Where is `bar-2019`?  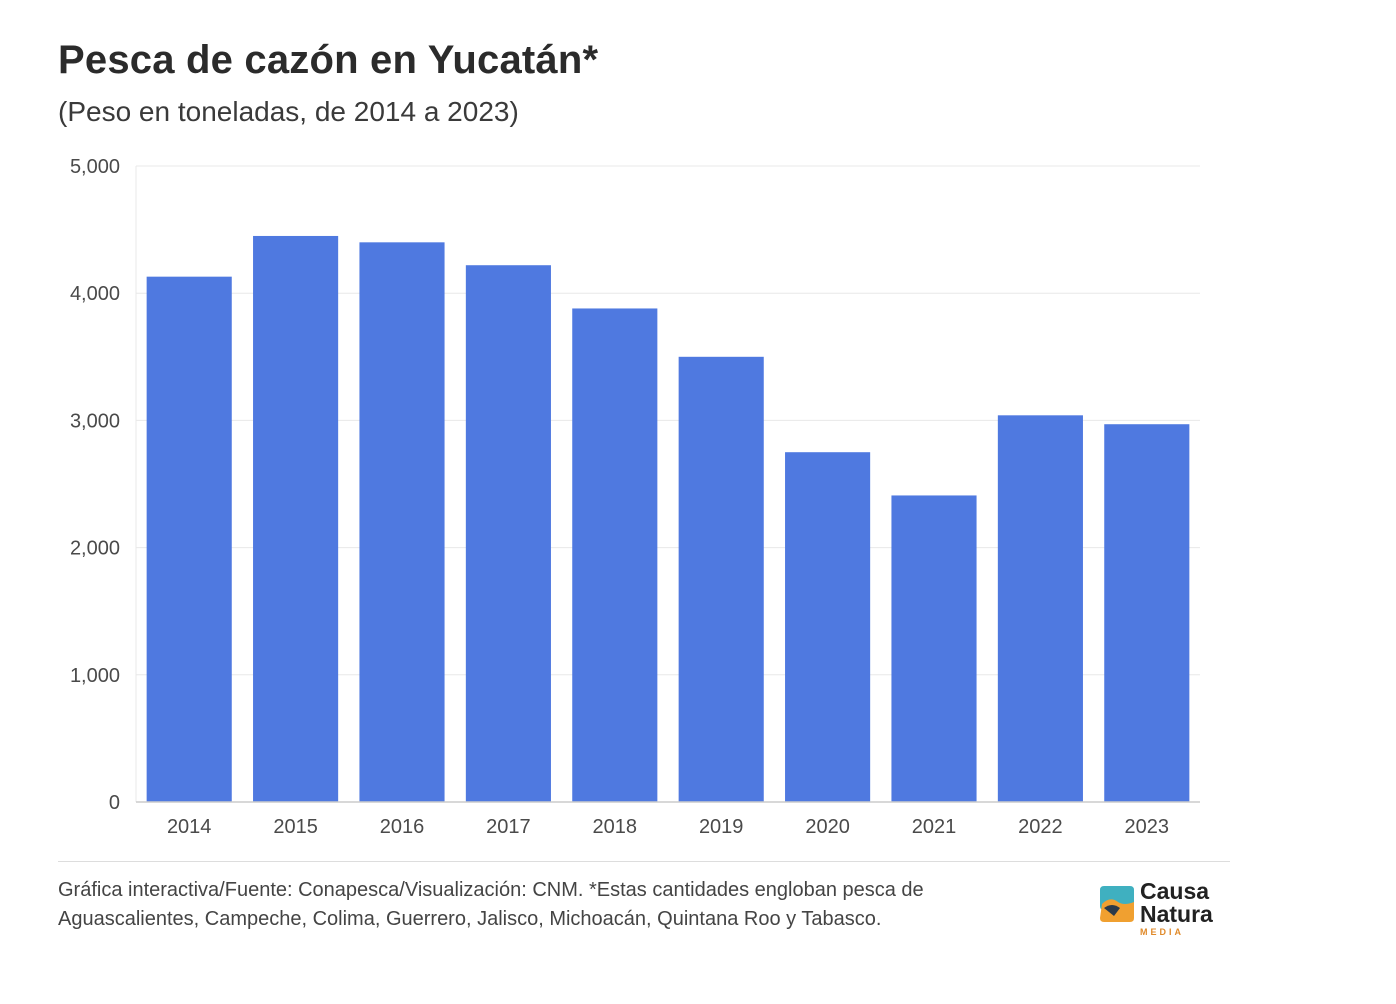 bar-2019 is located at coordinates (721, 579).